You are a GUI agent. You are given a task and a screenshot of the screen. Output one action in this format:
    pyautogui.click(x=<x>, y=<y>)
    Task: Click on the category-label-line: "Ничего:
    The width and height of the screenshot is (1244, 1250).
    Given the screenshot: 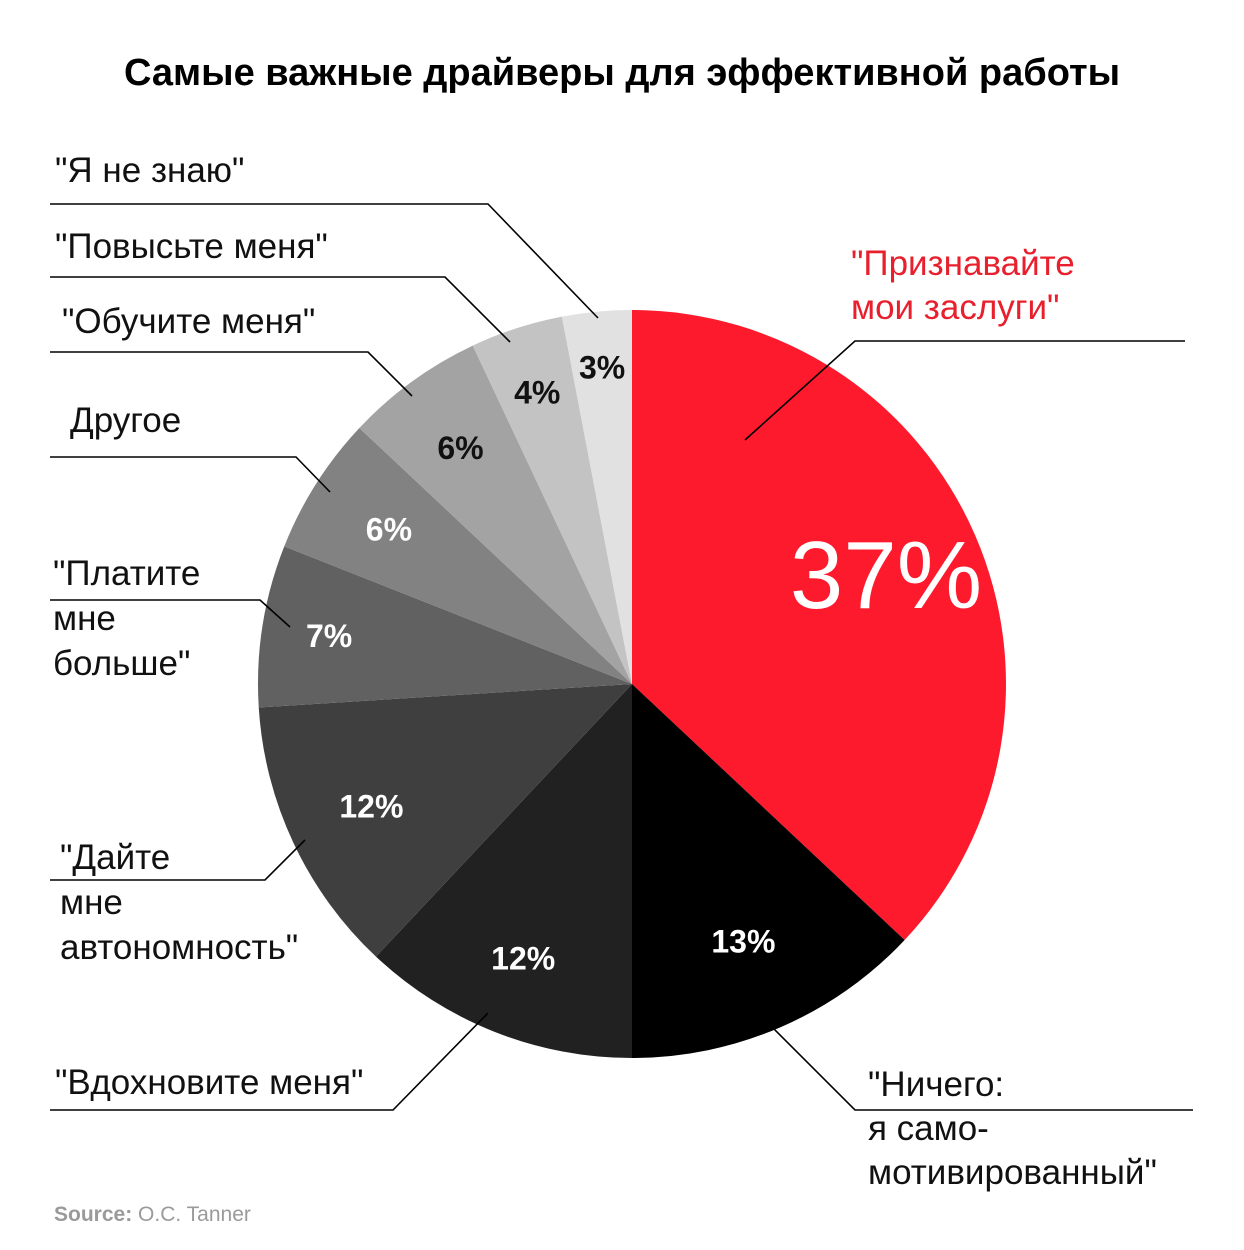 What is the action you would take?
    pyautogui.click(x=936, y=1084)
    